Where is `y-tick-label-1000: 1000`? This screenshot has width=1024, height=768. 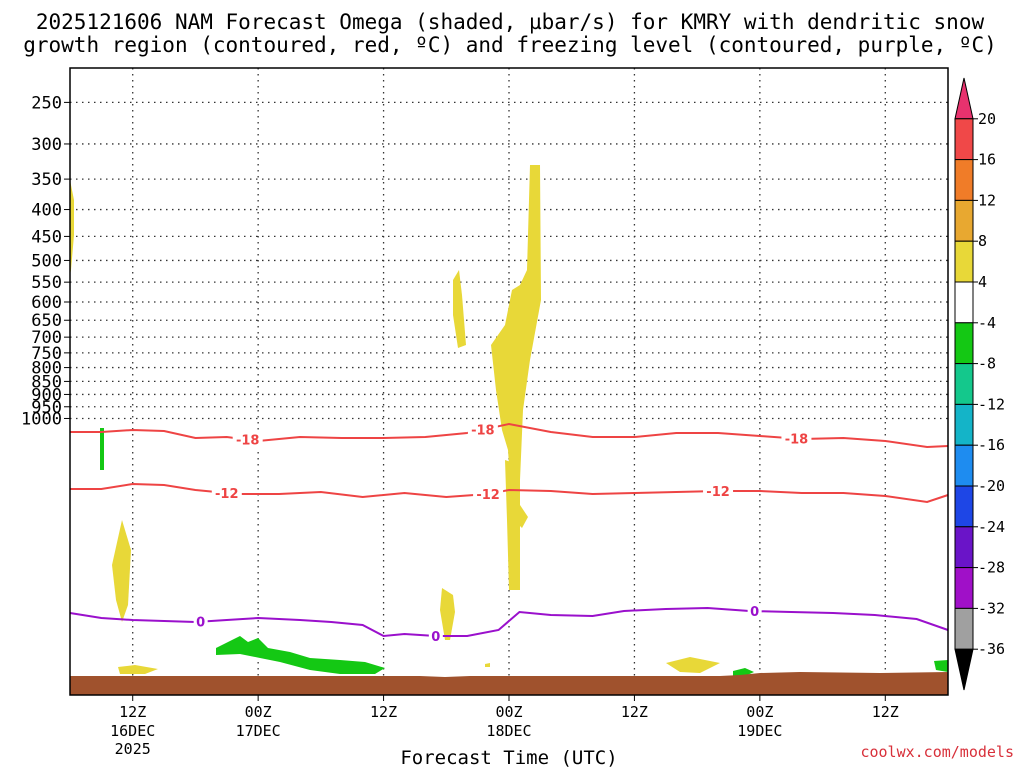 y-tick-label-1000: 1000 is located at coordinates (41, 419).